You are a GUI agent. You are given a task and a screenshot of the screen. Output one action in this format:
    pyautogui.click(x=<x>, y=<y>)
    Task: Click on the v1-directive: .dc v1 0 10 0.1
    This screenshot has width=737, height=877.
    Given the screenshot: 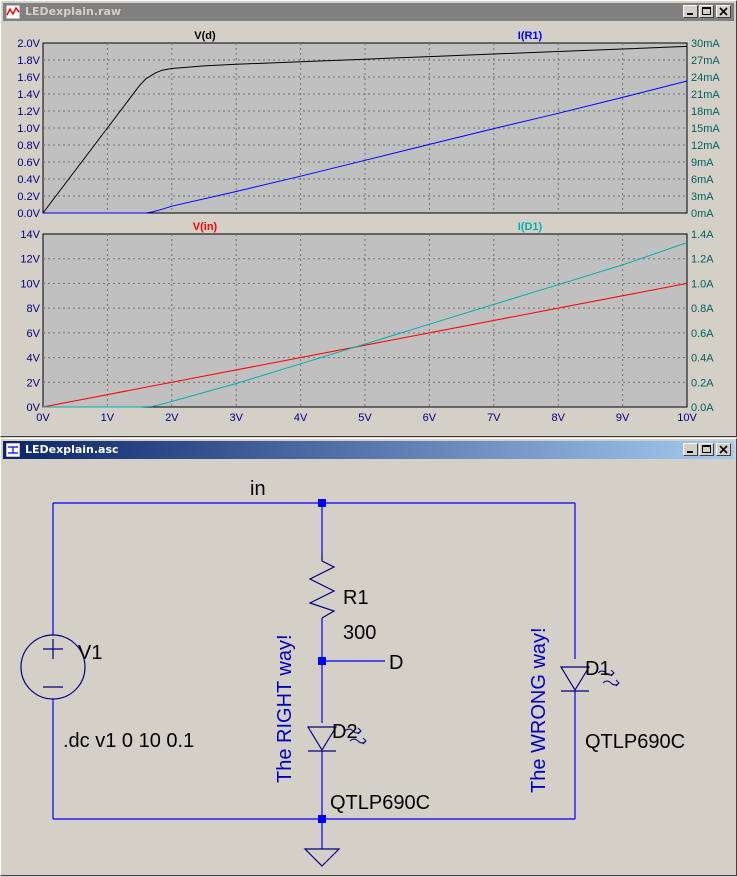 What is the action you would take?
    pyautogui.click(x=128, y=741)
    